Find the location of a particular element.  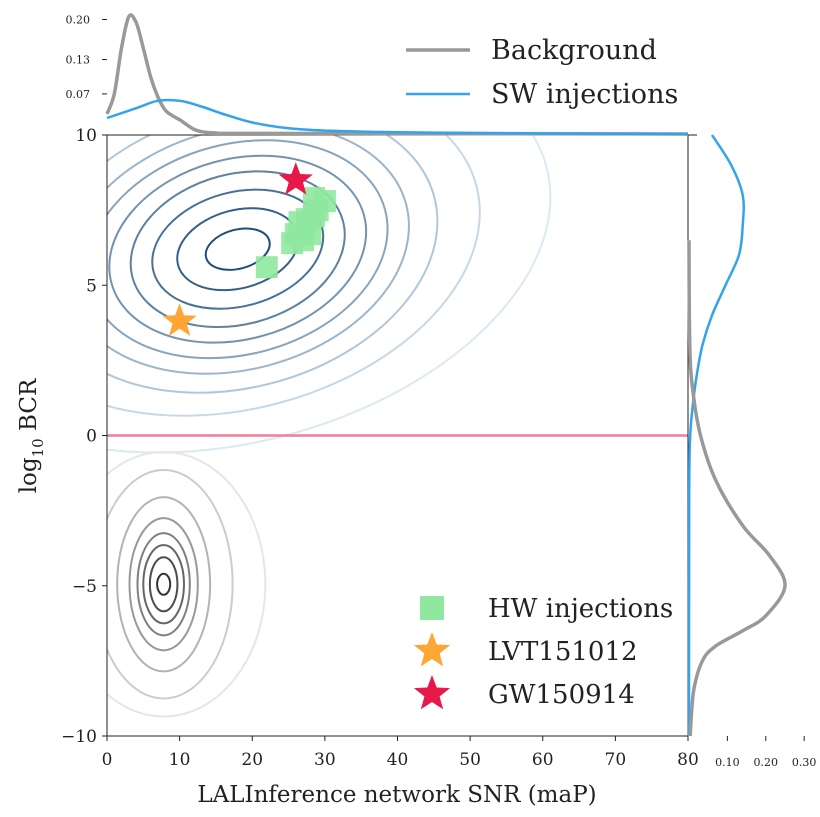

x-axis-ticks: 0 10 20 30 40 50 60 70 80 is located at coordinates (400, 753).